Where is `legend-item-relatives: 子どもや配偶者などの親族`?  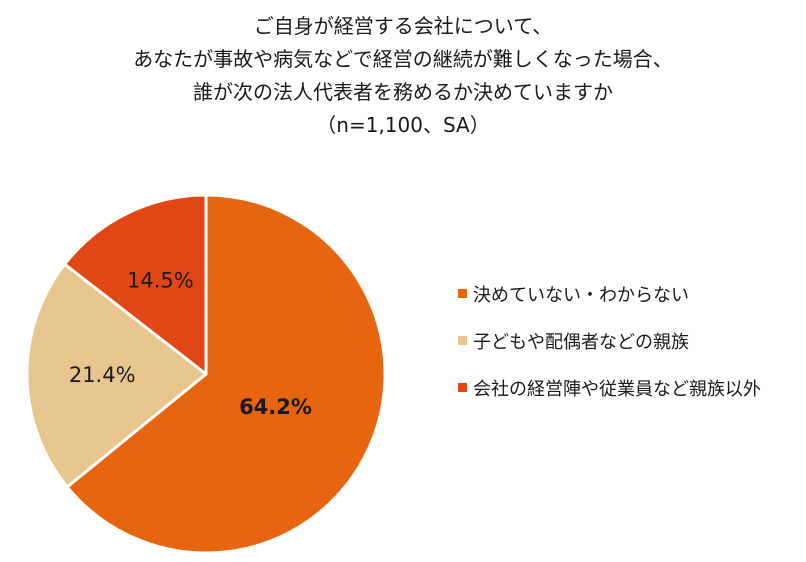
legend-item-relatives: 子どもや配偶者などの親族 is located at coordinates (609, 340).